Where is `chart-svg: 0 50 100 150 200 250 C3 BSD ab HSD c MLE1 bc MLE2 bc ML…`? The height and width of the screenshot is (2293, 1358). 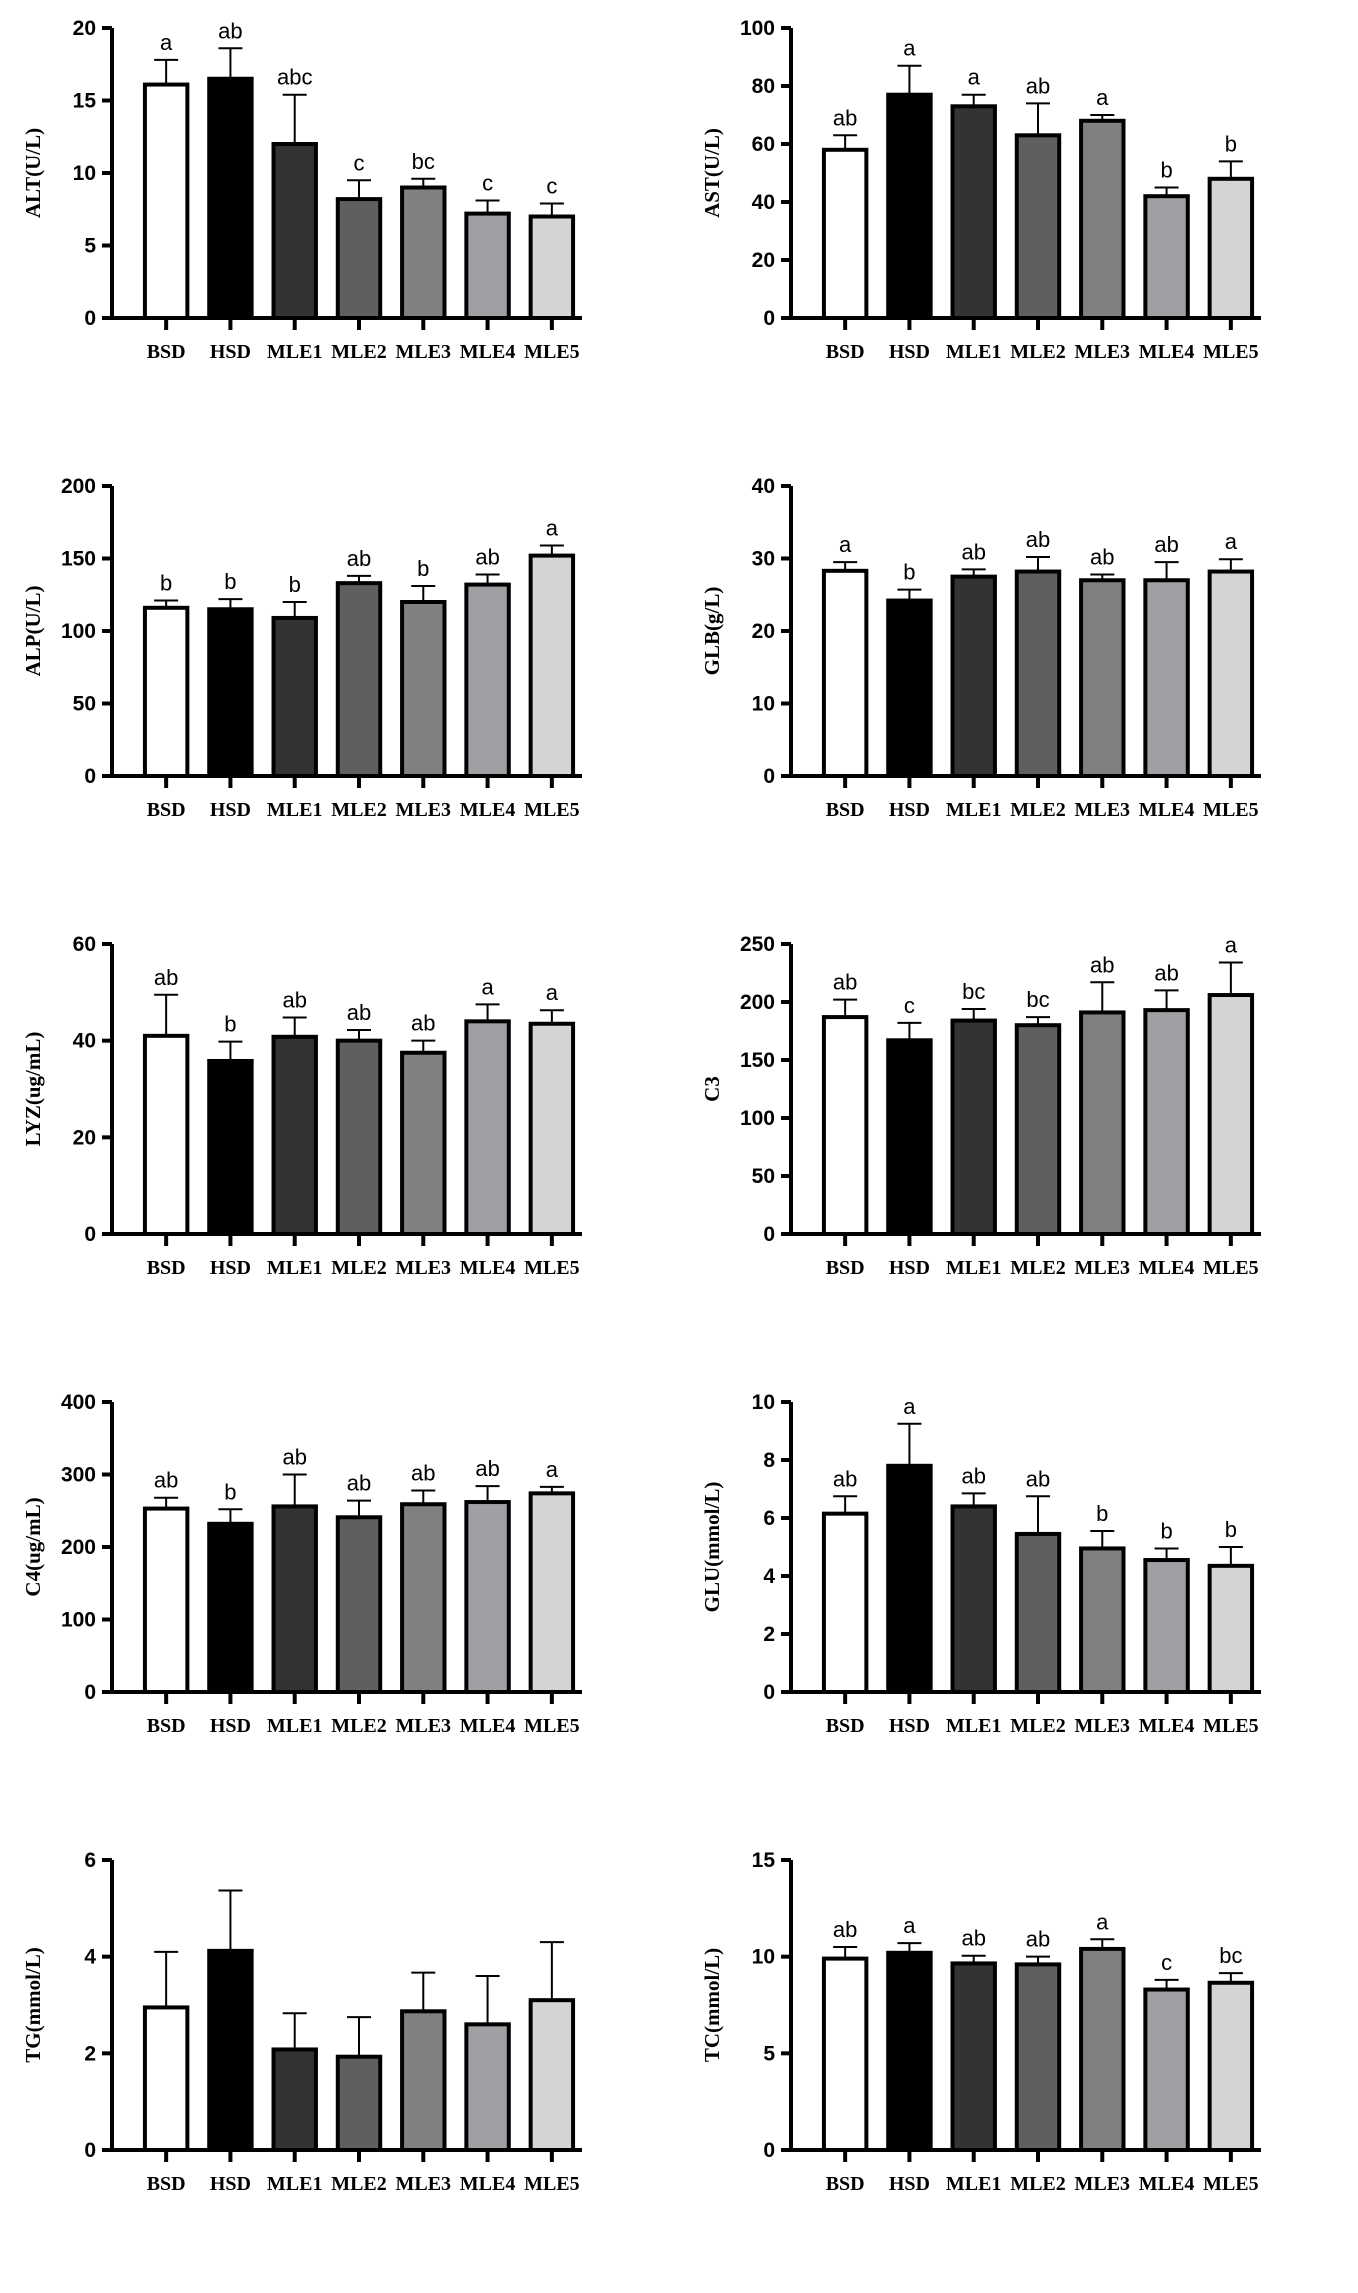
chart-svg: 0 50 100 150 200 250 C3 BSD ab HSD c MLE1 bc MLE2 bc ML… is located at coordinates (980, 1106).